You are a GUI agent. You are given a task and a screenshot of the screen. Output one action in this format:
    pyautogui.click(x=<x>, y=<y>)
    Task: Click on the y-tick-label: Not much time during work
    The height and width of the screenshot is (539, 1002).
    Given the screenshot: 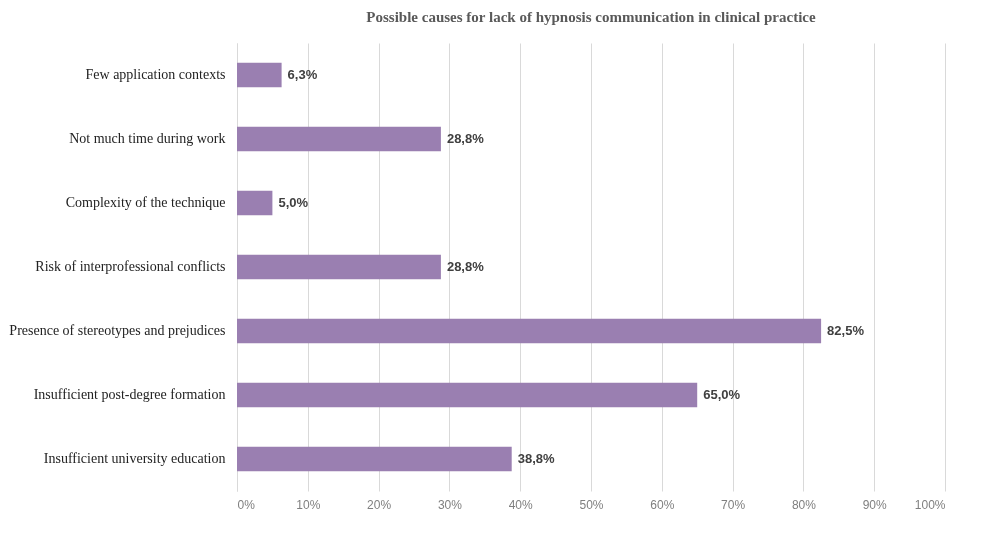 What is the action you would take?
    pyautogui.click(x=147, y=138)
    